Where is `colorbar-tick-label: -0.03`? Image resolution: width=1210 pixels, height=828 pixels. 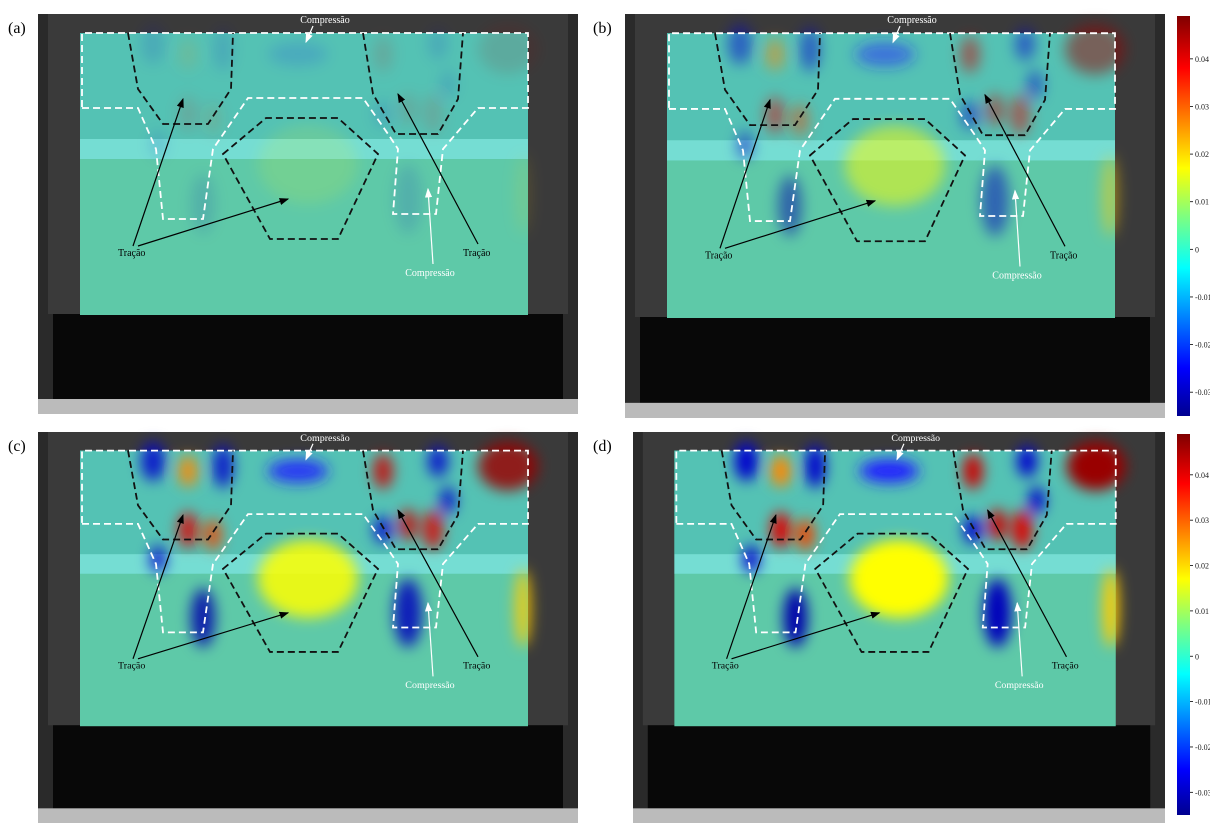
colorbar-tick-label: -0.03 is located at coordinates (1202, 792).